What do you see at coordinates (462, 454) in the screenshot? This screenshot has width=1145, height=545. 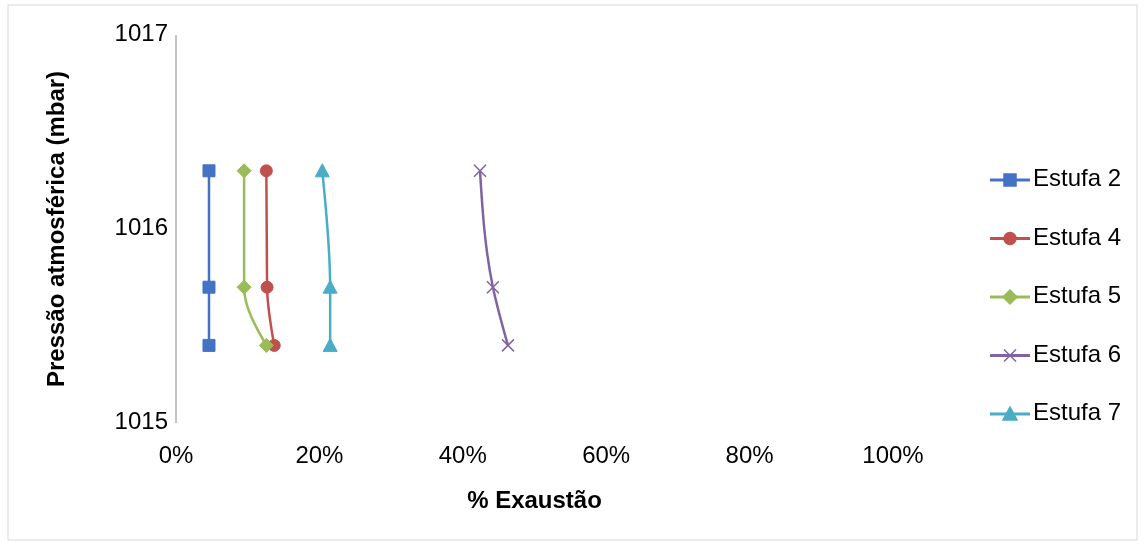 I see `x-tick-label: 40%` at bounding box center [462, 454].